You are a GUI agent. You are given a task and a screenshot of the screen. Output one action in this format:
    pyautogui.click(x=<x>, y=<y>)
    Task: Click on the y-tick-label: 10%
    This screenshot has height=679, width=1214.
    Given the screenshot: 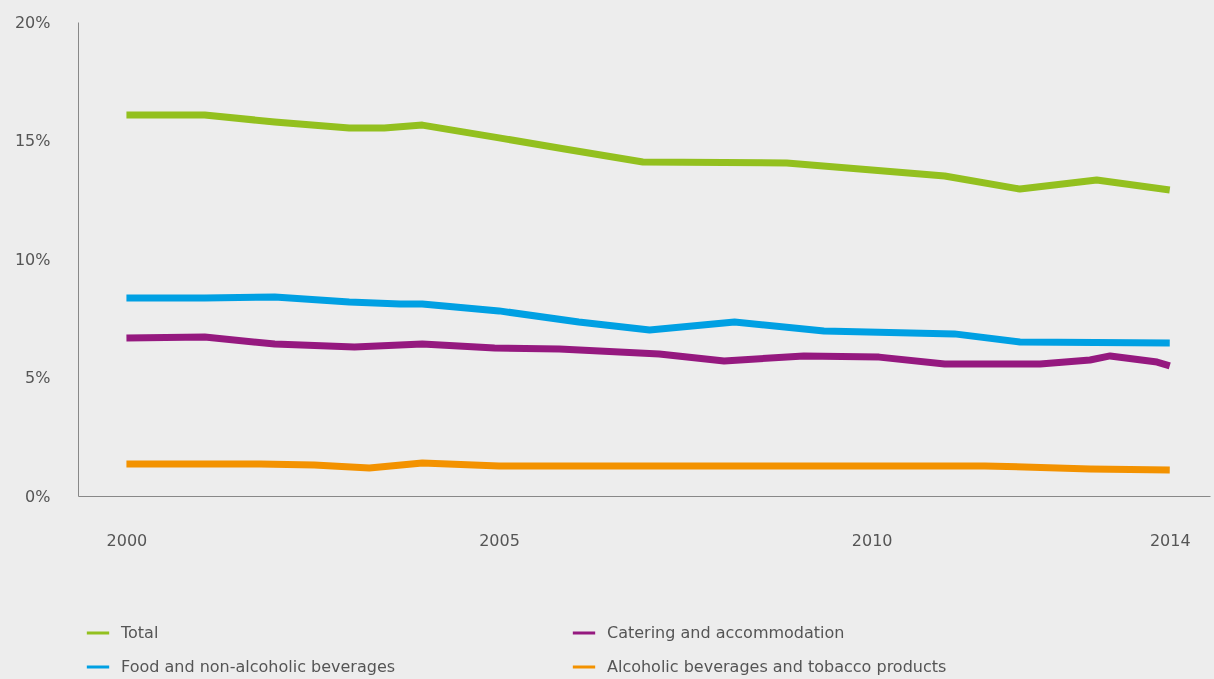 What is the action you would take?
    pyautogui.click(x=32, y=259)
    